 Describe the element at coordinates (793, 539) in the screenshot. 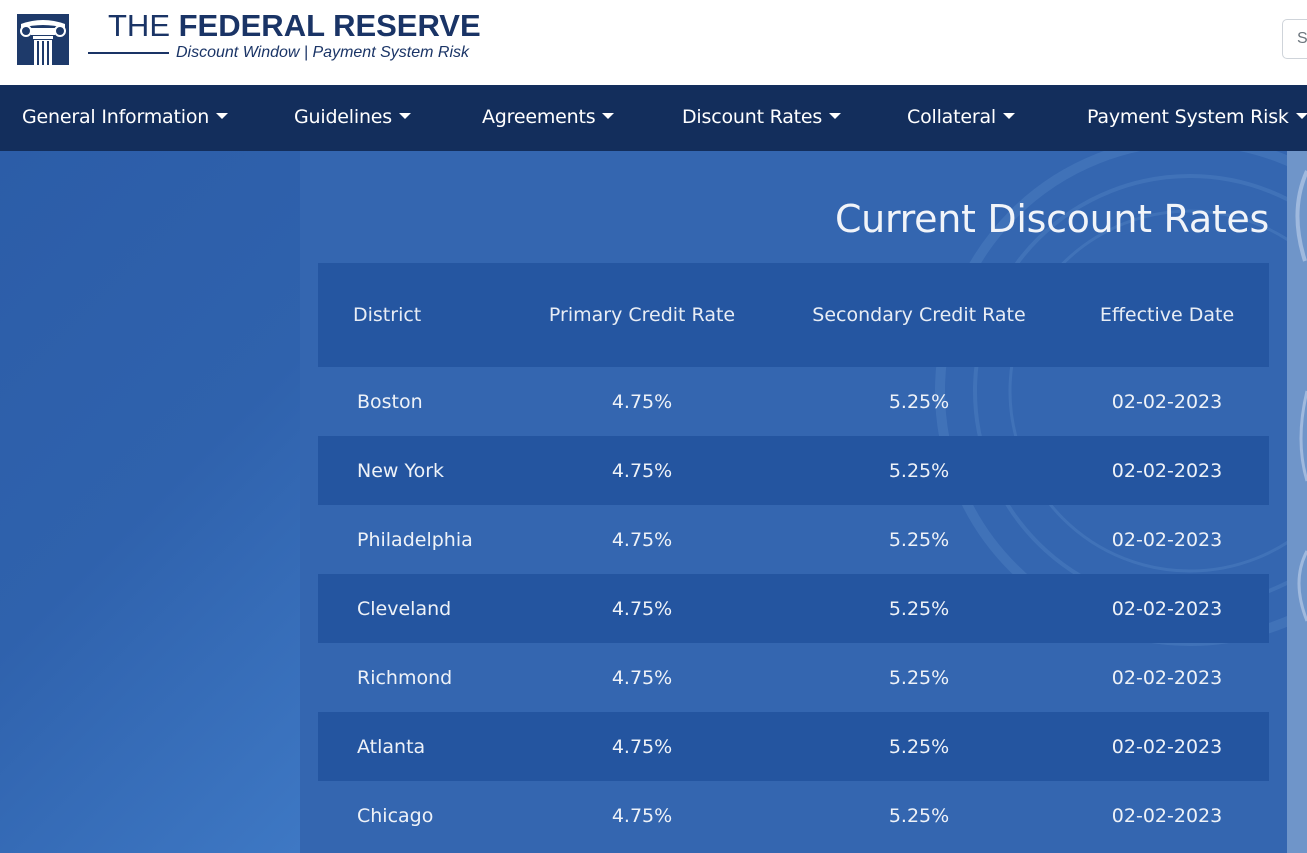

I see `table-row: Philadelphia 4.75% 5.25% 02-02-2023` at that location.